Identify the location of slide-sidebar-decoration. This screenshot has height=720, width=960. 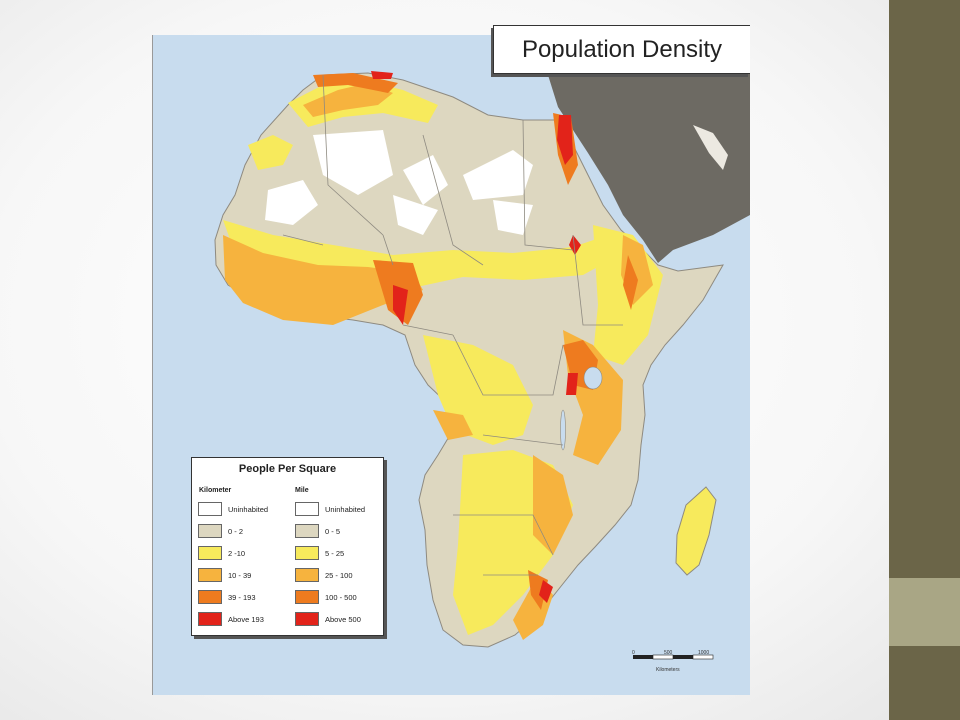
(924, 360).